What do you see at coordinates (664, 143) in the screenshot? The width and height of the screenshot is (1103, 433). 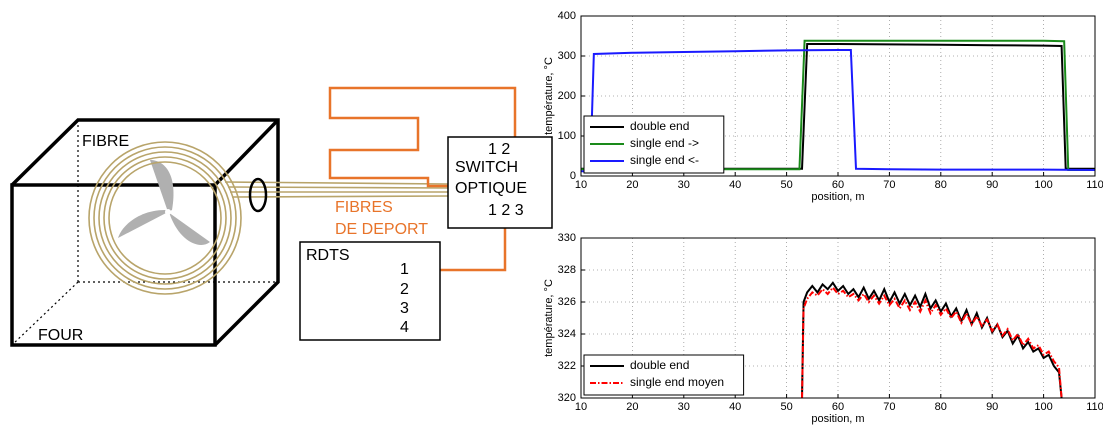 I see `legend-label: single end ->` at bounding box center [664, 143].